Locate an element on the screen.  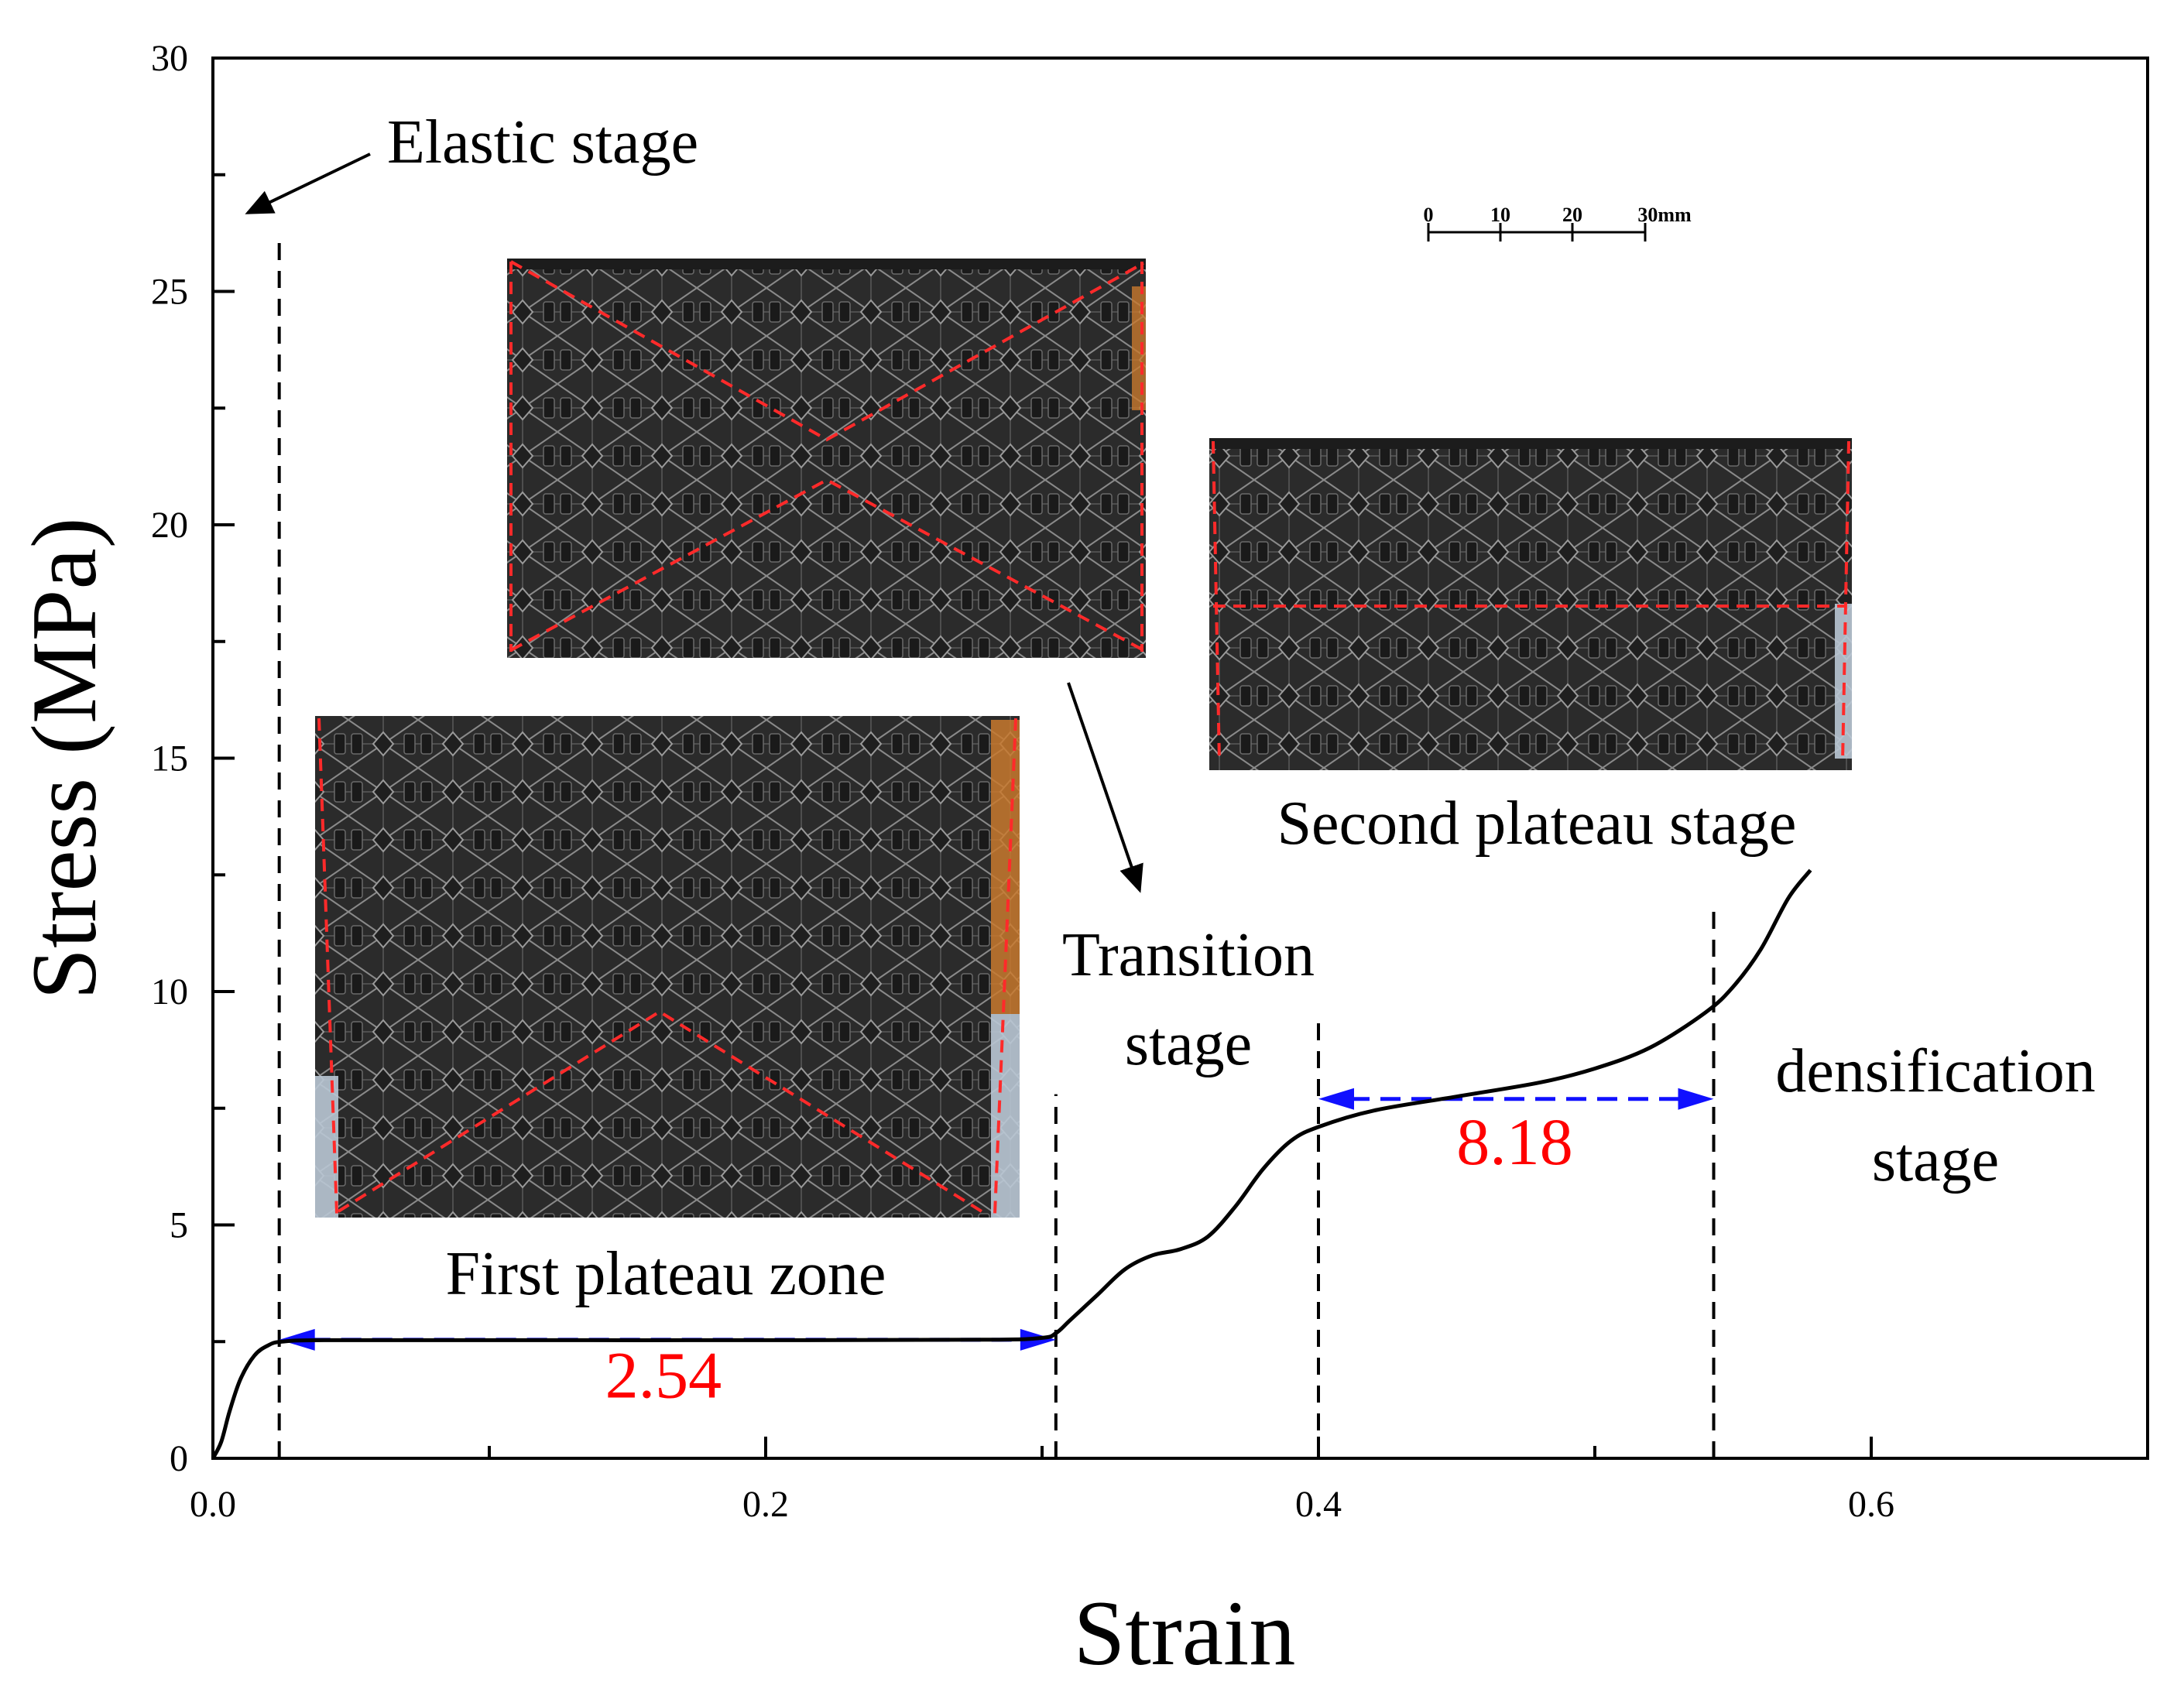
range-arrow-head-right is located at coordinates (1696, 1099).